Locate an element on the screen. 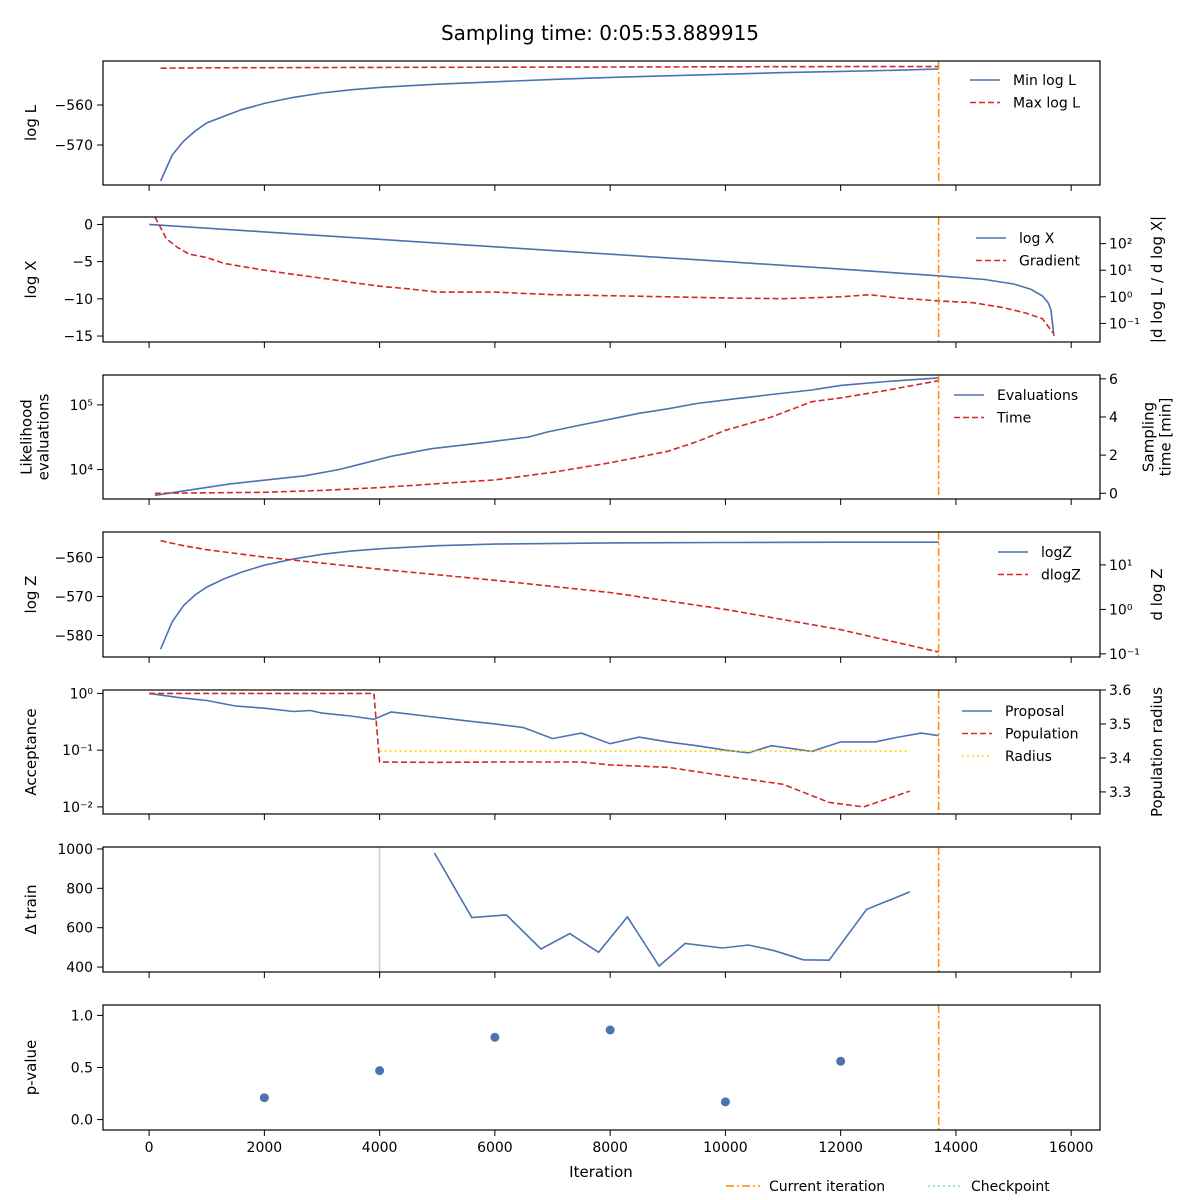 This screenshot has width=1200, height=1200. y-axis-label: log X is located at coordinates (31, 280).